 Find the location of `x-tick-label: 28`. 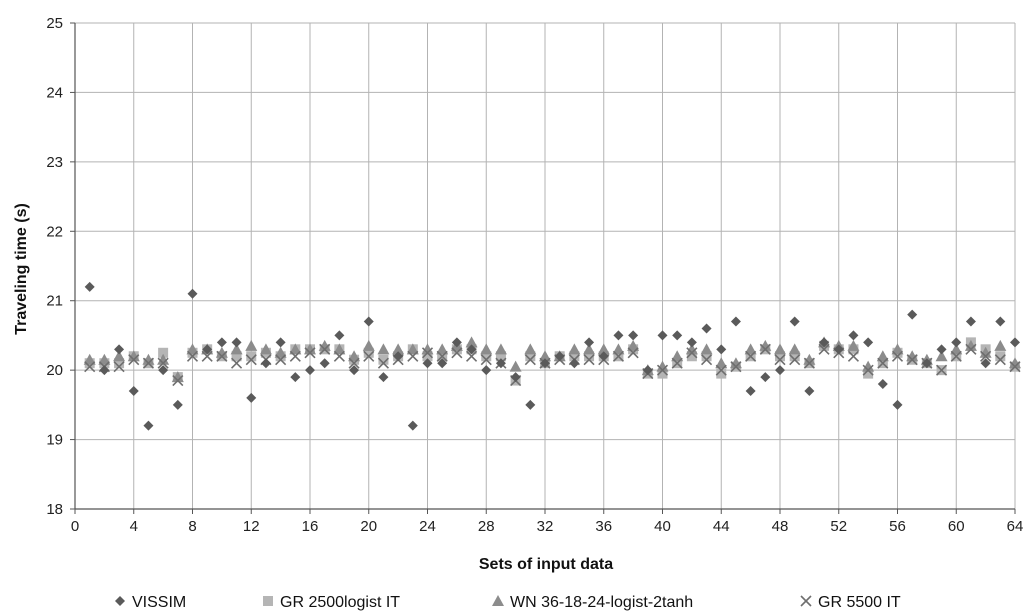

x-tick-label: 28 is located at coordinates (486, 526).